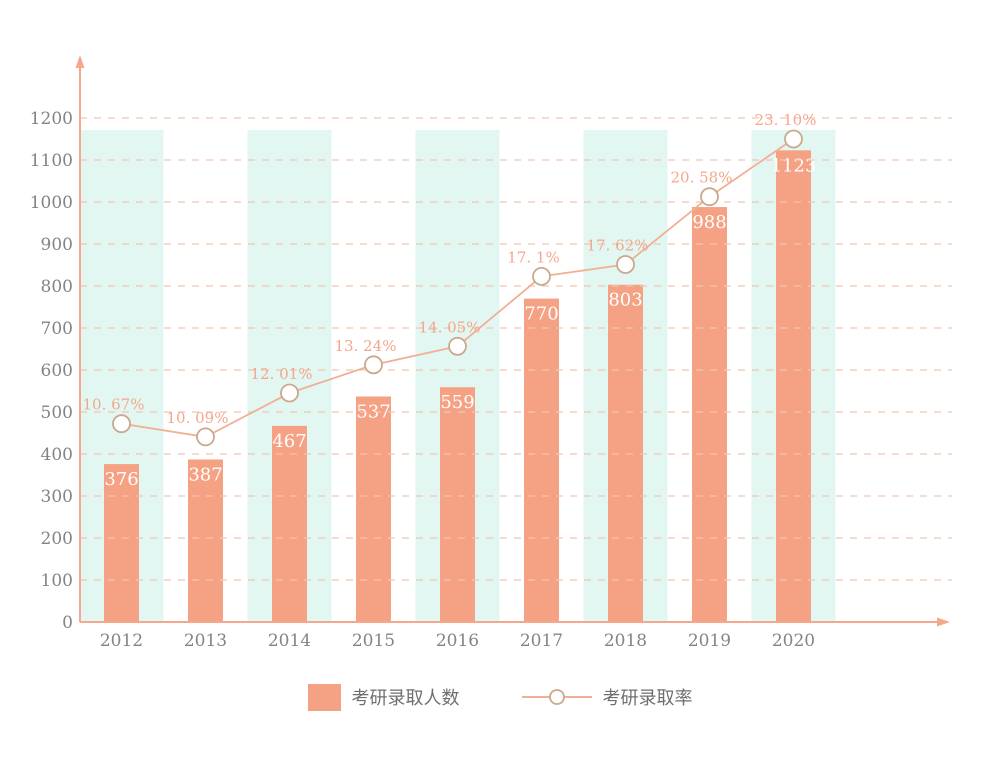 This screenshot has width=1000, height=758. What do you see at coordinates (647, 698) in the screenshot?
I see `legend-line-label: 考研录取率` at bounding box center [647, 698].